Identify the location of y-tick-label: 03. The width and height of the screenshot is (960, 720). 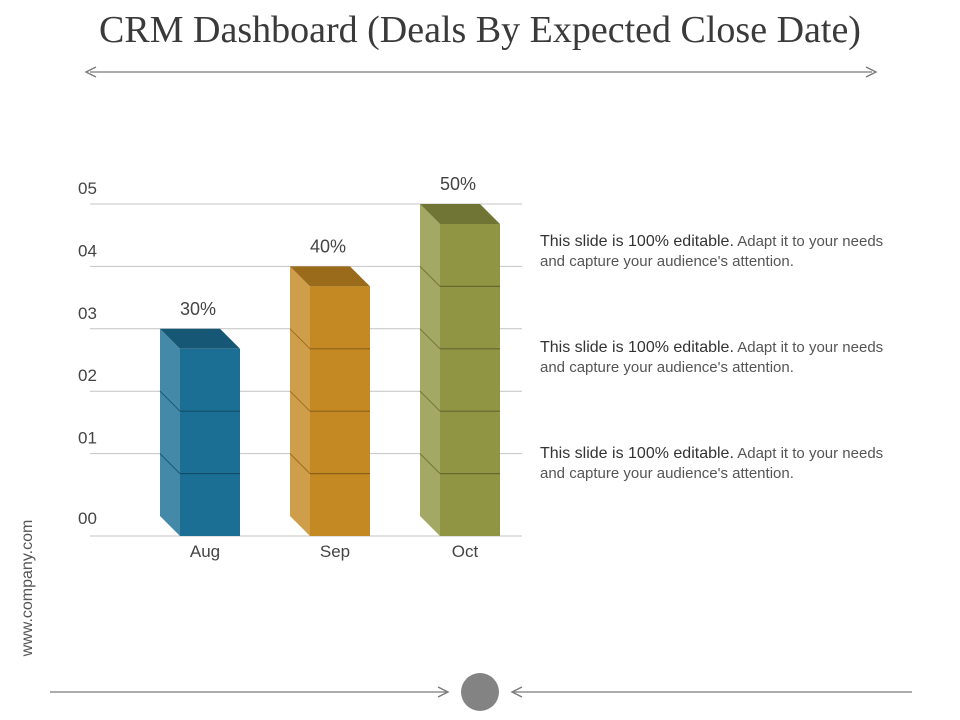
(87, 313).